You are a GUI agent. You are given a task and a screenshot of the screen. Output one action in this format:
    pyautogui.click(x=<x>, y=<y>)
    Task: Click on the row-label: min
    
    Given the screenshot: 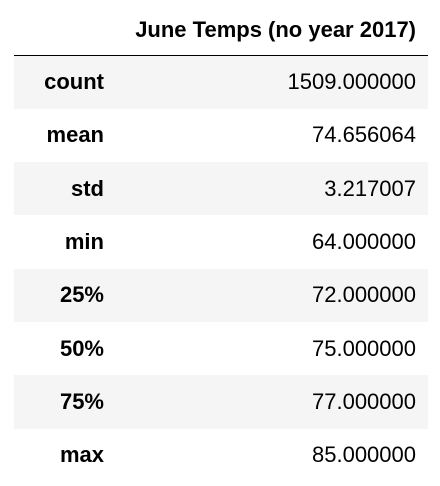 What is the action you would take?
    pyautogui.click(x=84, y=242)
    